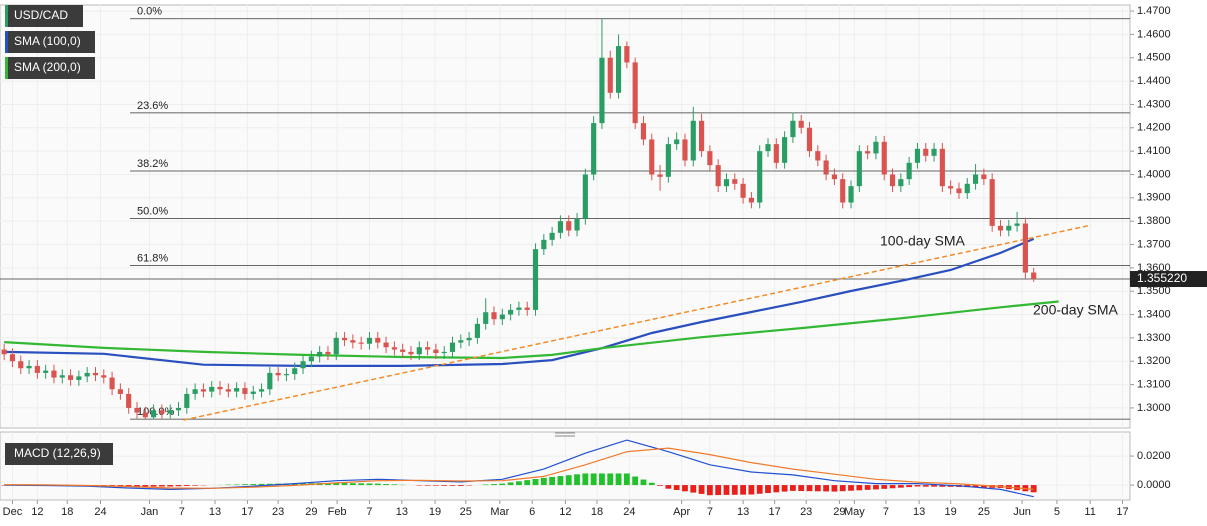  What do you see at coordinates (854, 512) in the screenshot?
I see `x-tick-label: May` at bounding box center [854, 512].